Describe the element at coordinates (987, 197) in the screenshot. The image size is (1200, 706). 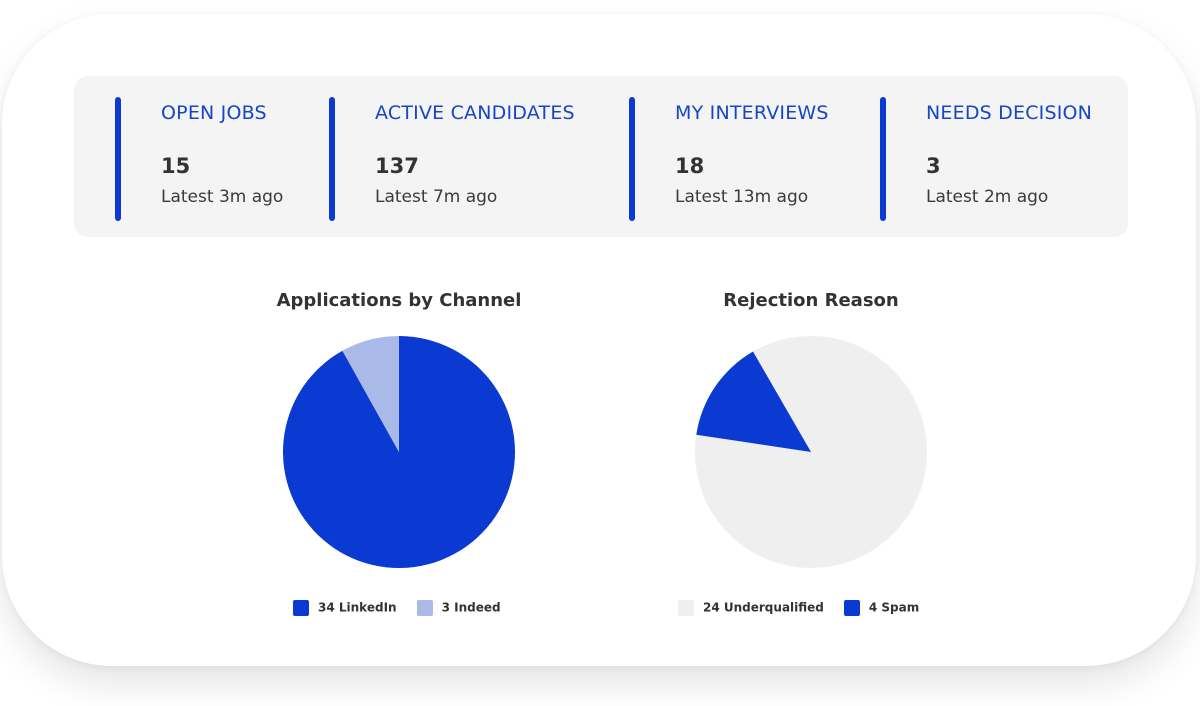
I see `stat-updated: Latest 2m ago` at that location.